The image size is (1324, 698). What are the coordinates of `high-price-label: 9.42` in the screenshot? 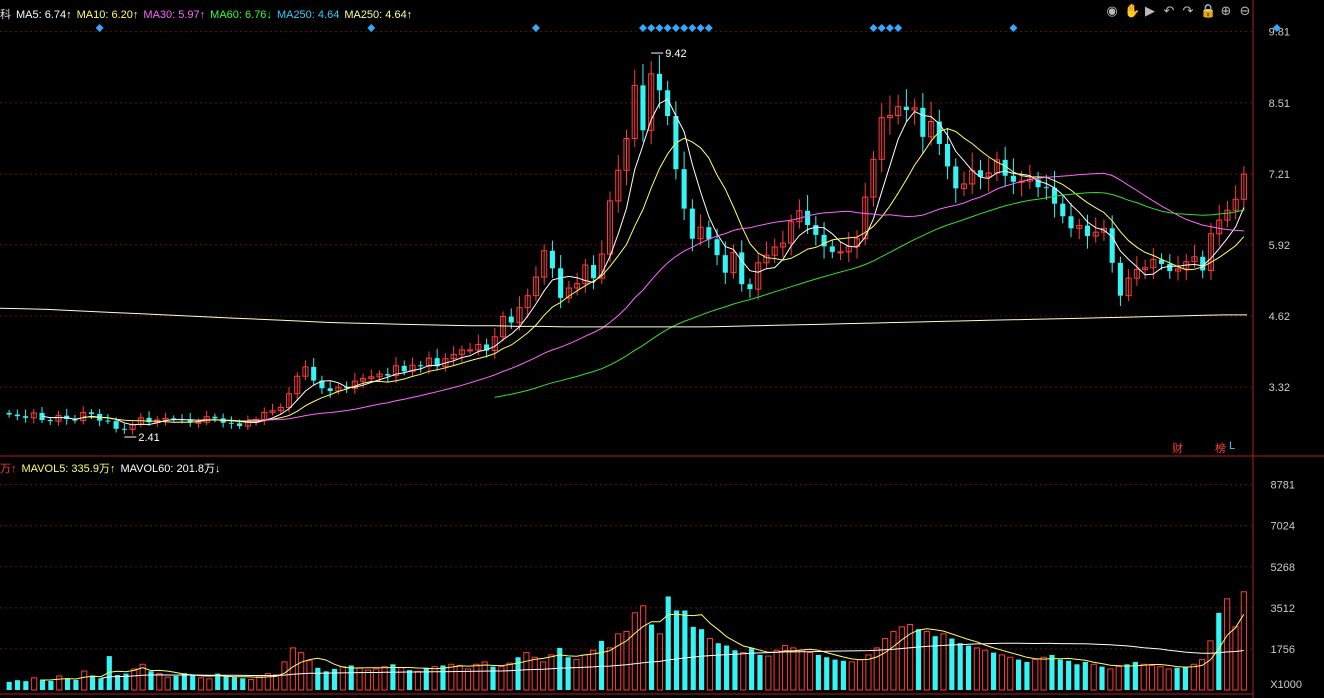 It's located at (675, 54).